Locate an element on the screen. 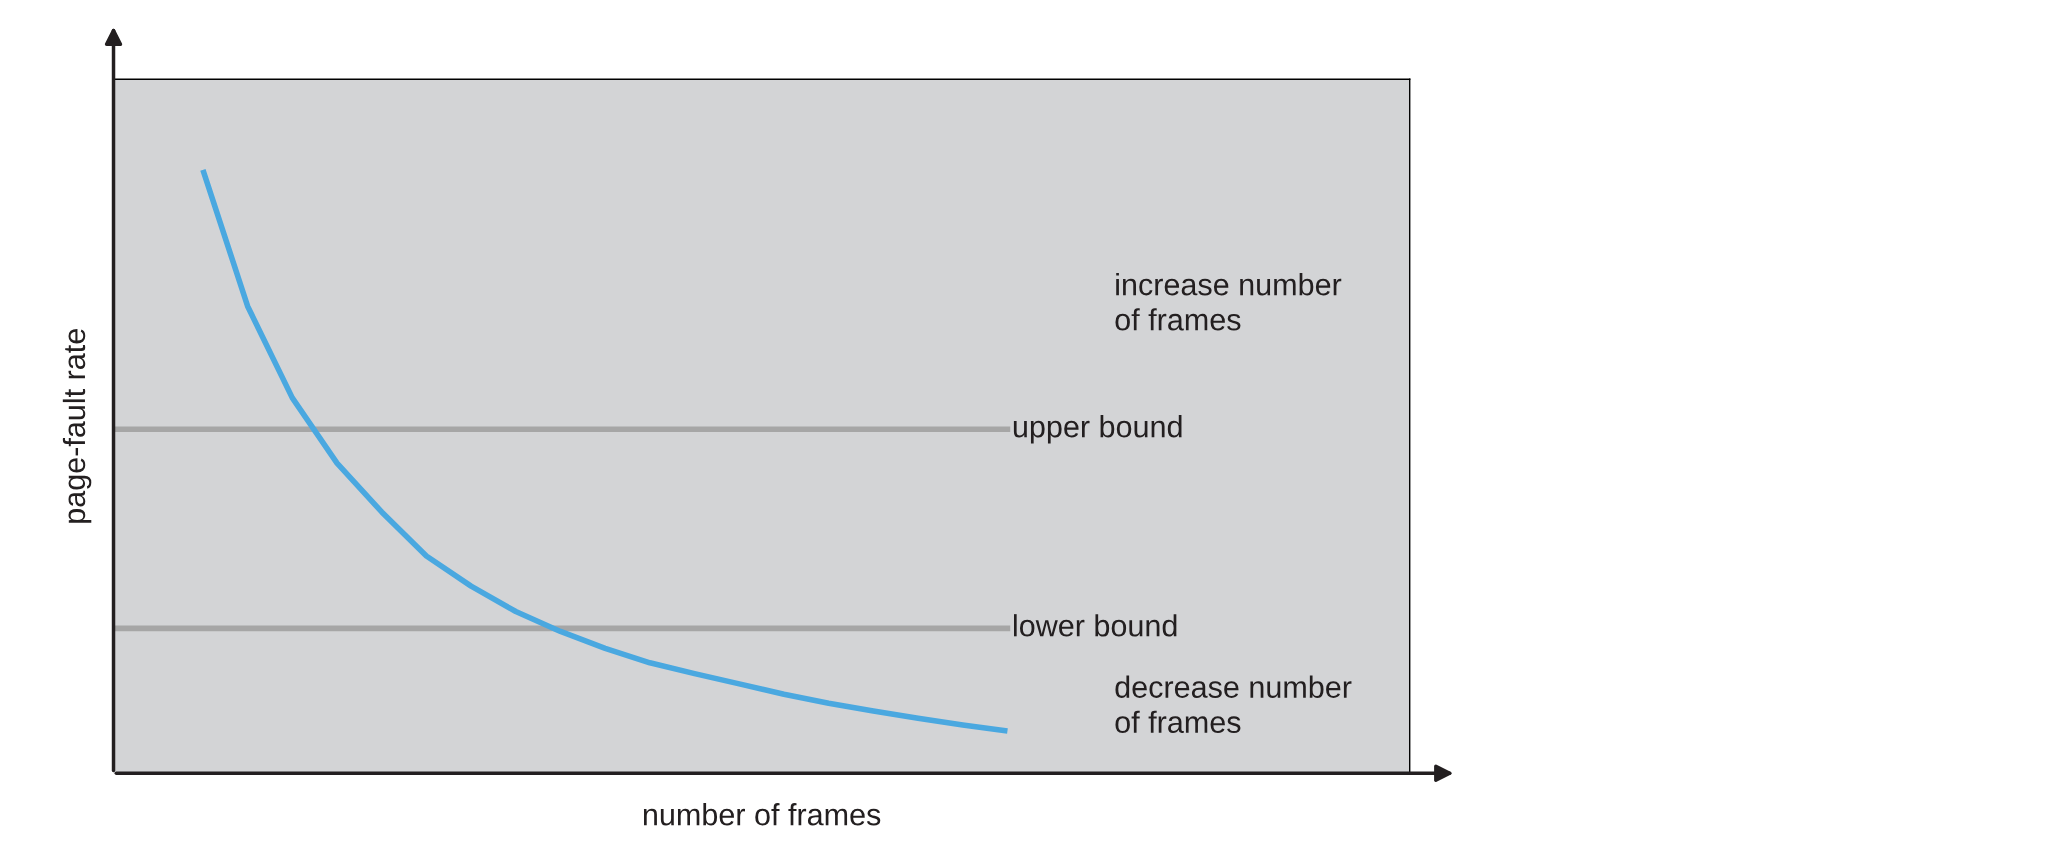 This screenshot has height=862, width=2064. ref-line-label: lower bound is located at coordinates (1095, 625).